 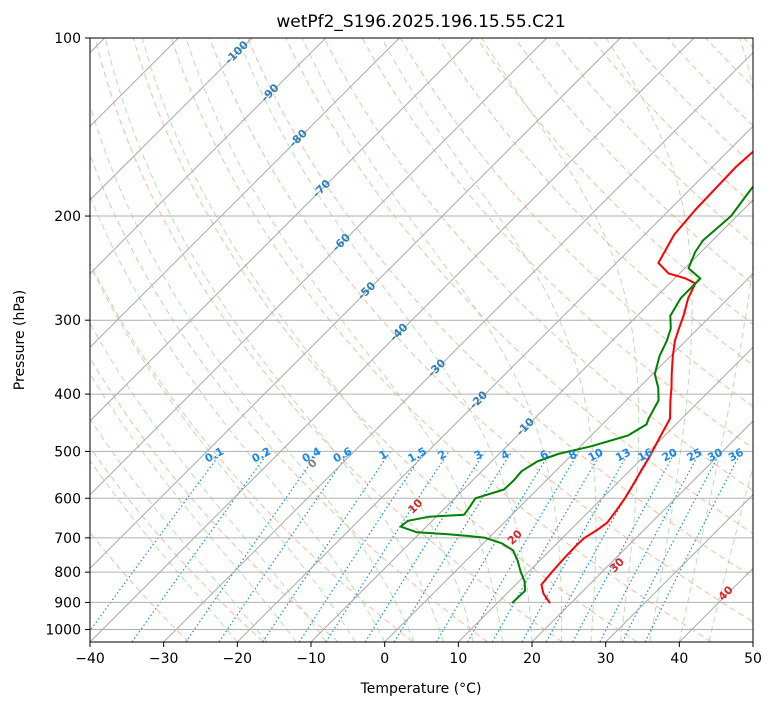 What do you see at coordinates (67, 573) in the screenshot?
I see `y-tick-label: 800` at bounding box center [67, 573].